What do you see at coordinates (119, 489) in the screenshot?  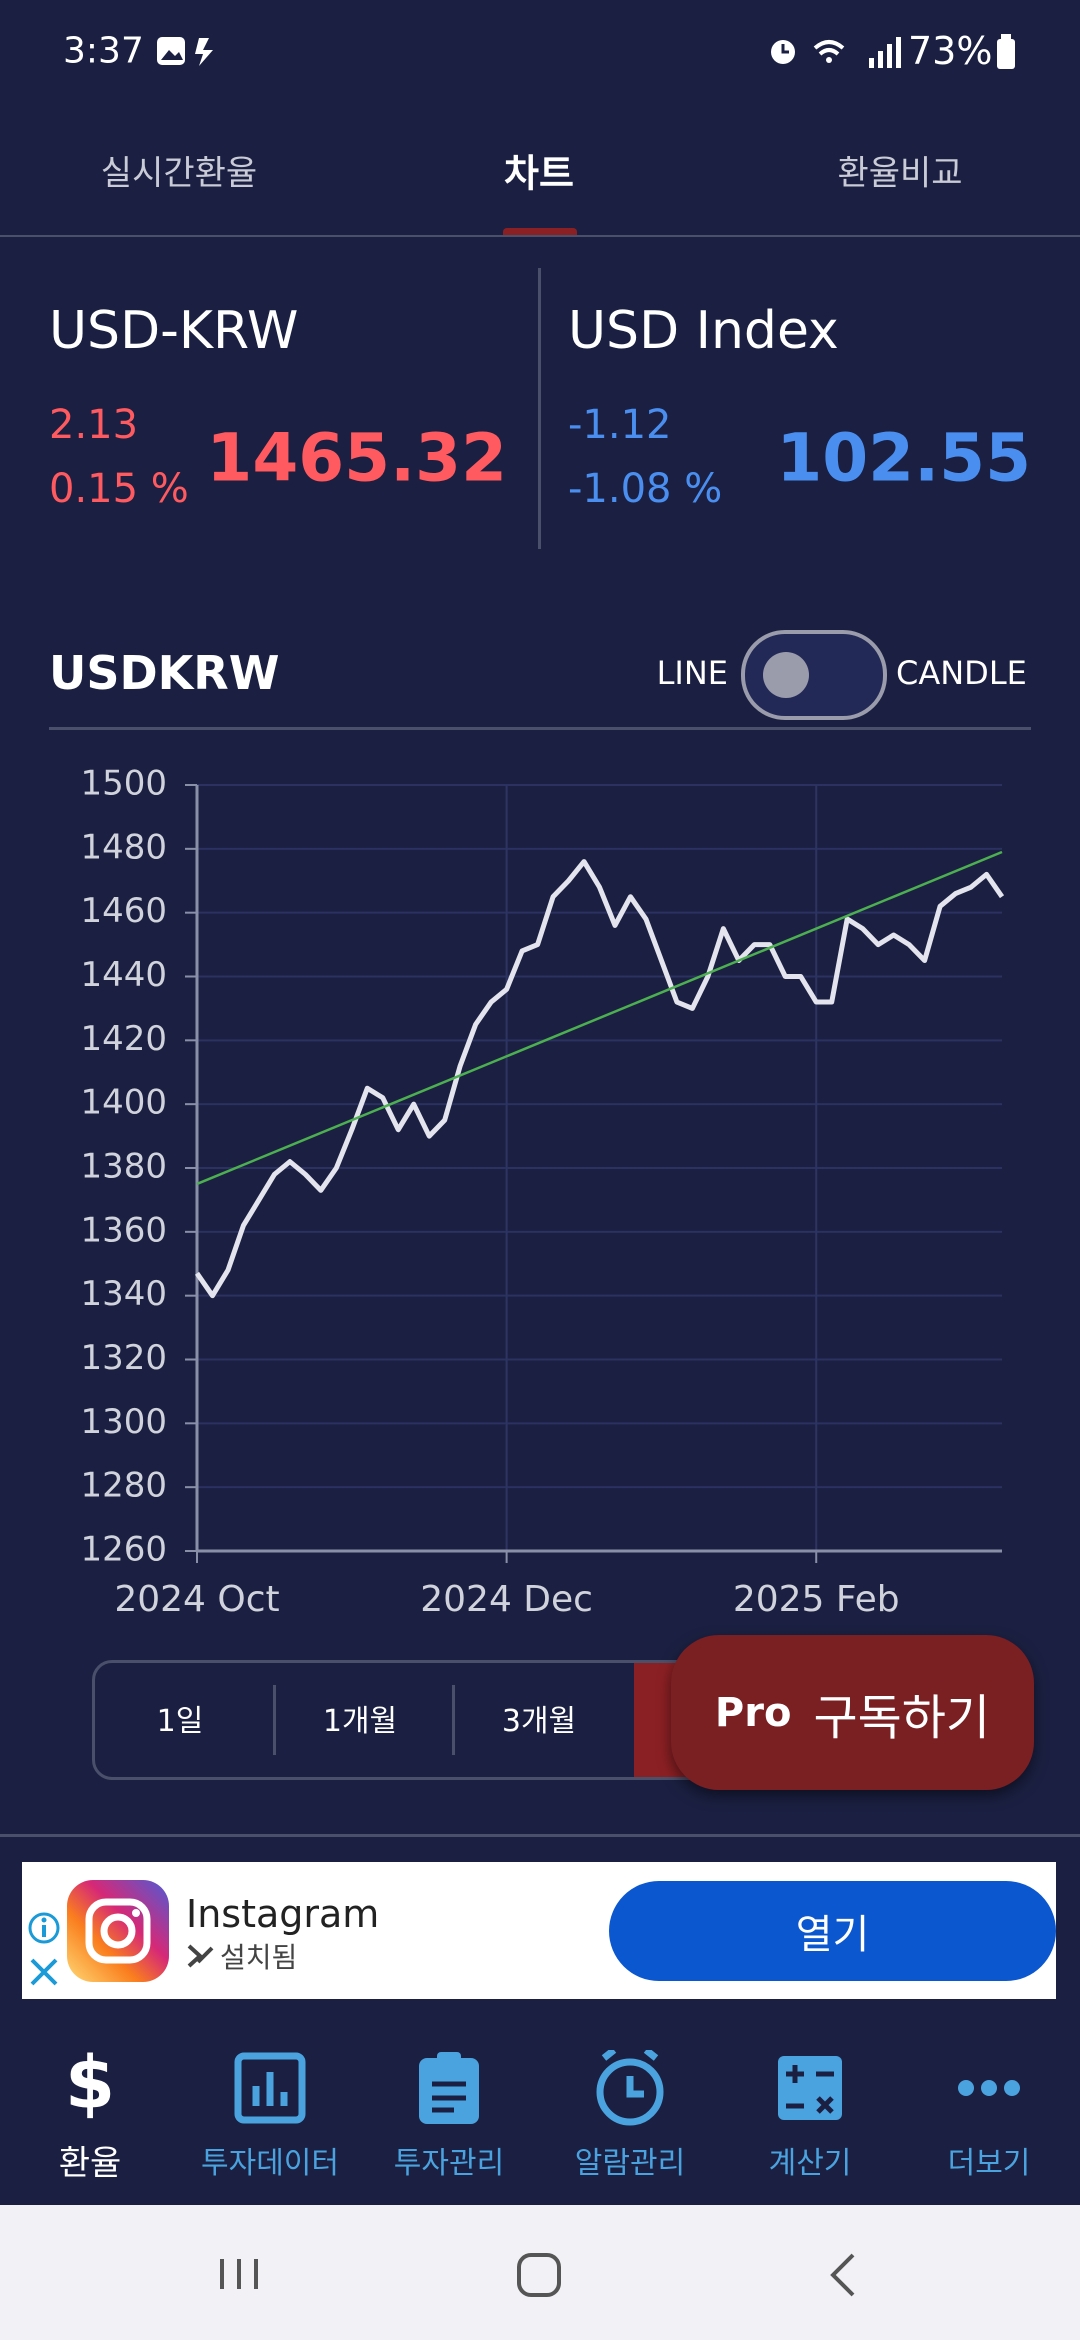 I see `quote-change-percent: 0.15 %` at bounding box center [119, 489].